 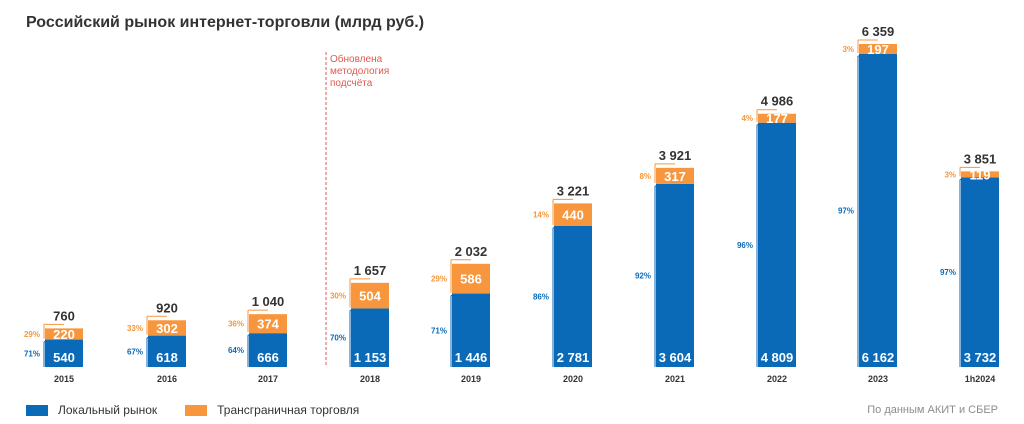 What do you see at coordinates (675, 155) in the screenshot?
I see `total-label-2021: 3 921` at bounding box center [675, 155].